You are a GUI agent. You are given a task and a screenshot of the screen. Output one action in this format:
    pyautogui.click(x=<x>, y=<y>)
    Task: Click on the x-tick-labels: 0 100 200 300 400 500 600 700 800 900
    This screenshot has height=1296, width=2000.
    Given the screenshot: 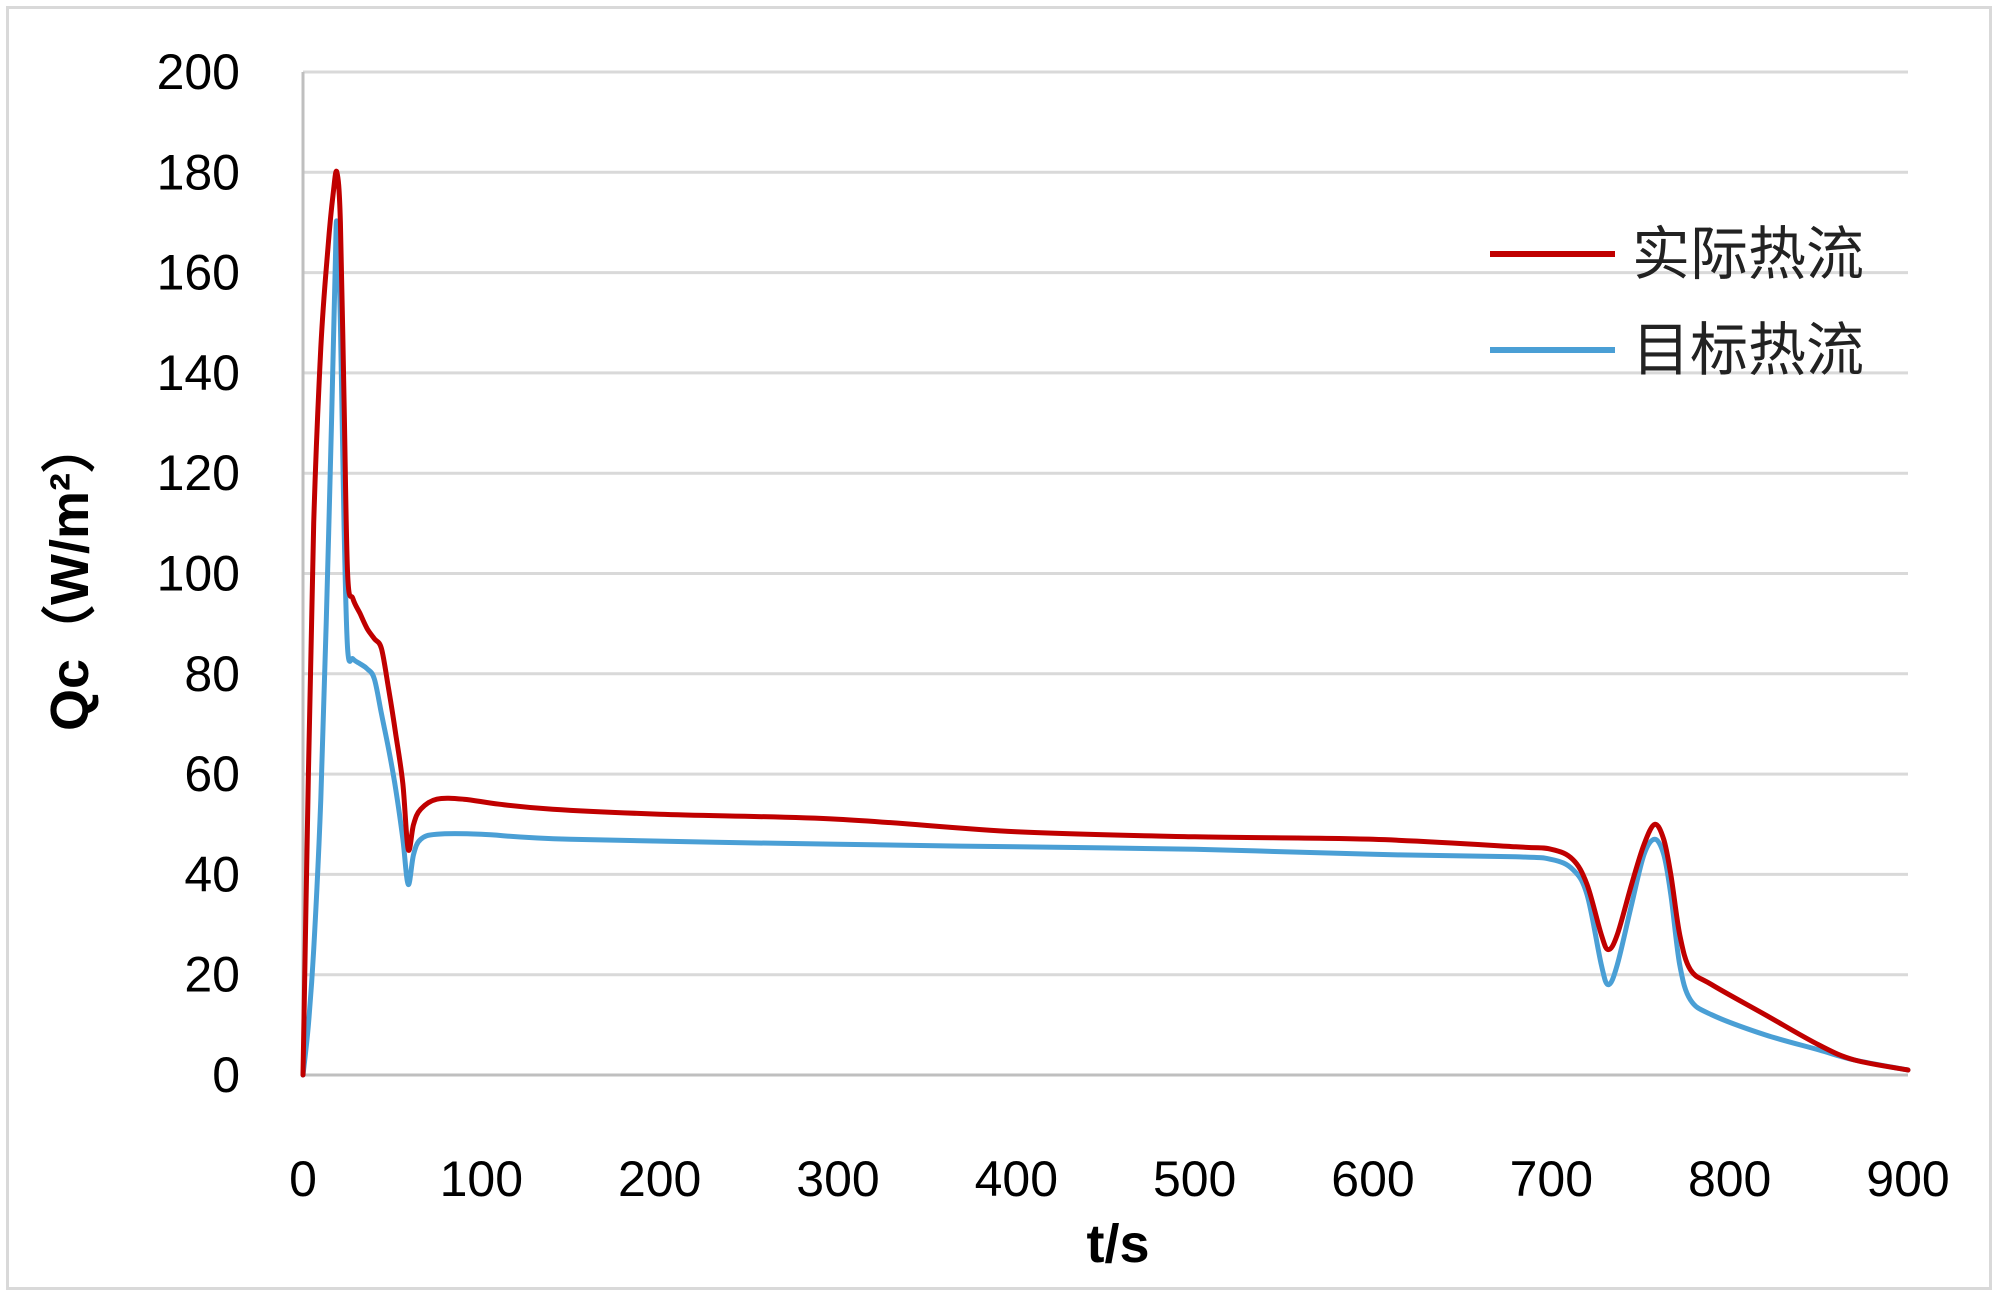 What is the action you would take?
    pyautogui.click(x=1119, y=1179)
    